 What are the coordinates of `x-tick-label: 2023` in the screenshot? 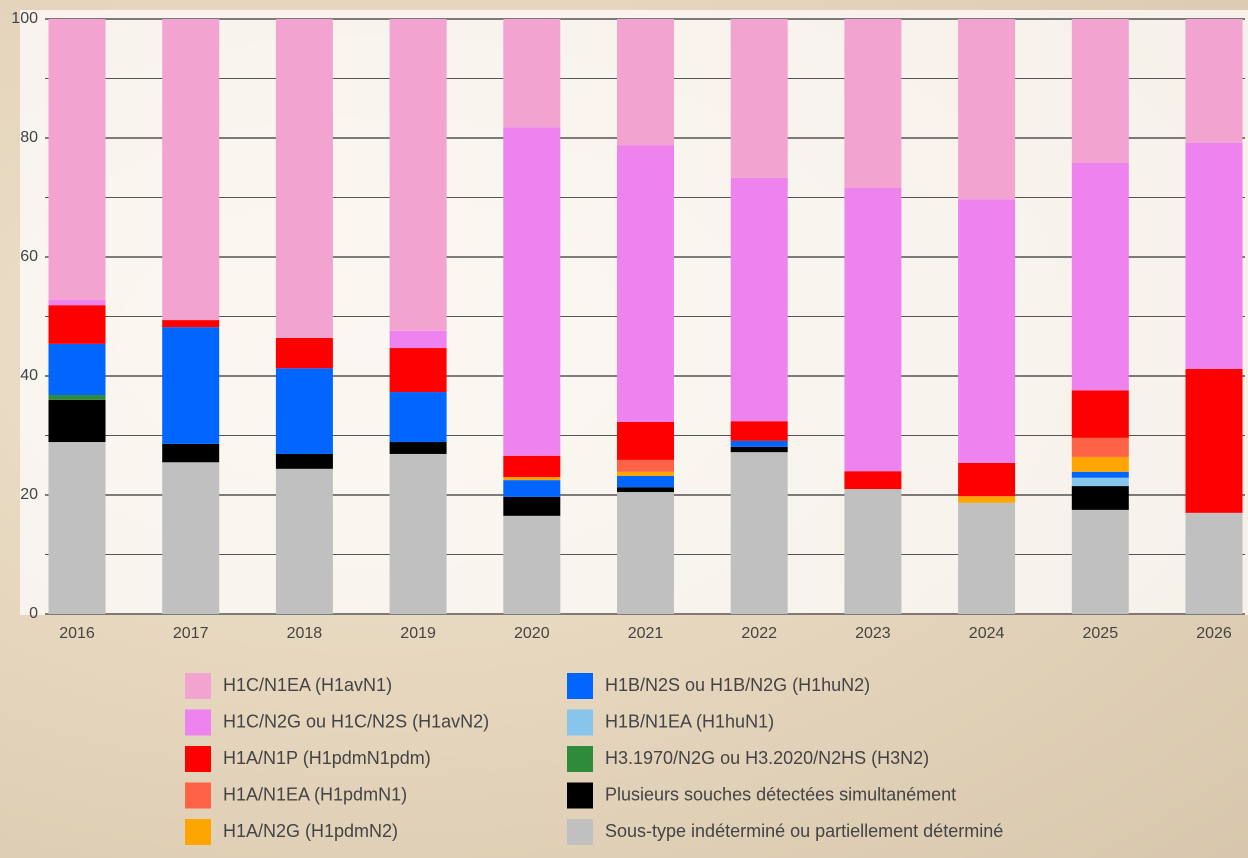 It's located at (873, 633).